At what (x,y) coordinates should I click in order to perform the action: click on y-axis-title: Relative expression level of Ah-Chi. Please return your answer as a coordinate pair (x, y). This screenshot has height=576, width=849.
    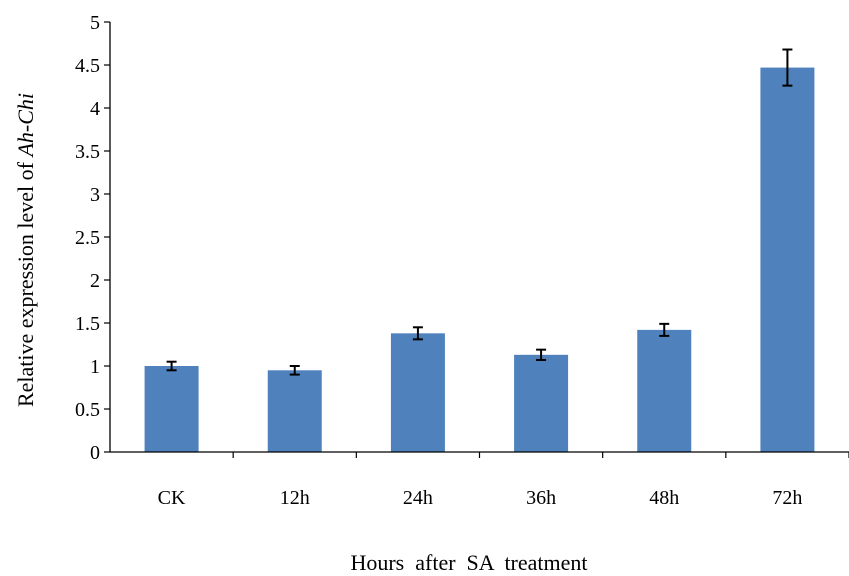
    Looking at the image, I should click on (25, 250).